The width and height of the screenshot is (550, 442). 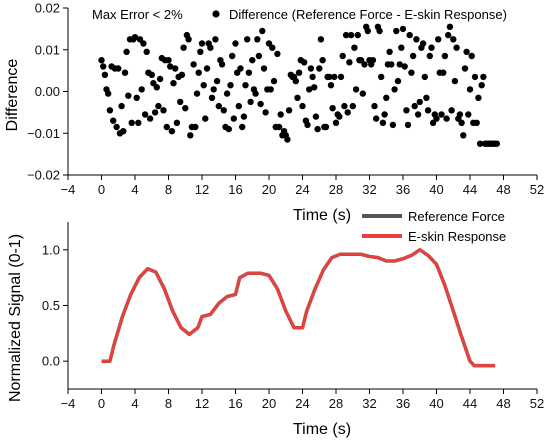 I want to click on top-x-tick-label: 20, so click(x=269, y=189).